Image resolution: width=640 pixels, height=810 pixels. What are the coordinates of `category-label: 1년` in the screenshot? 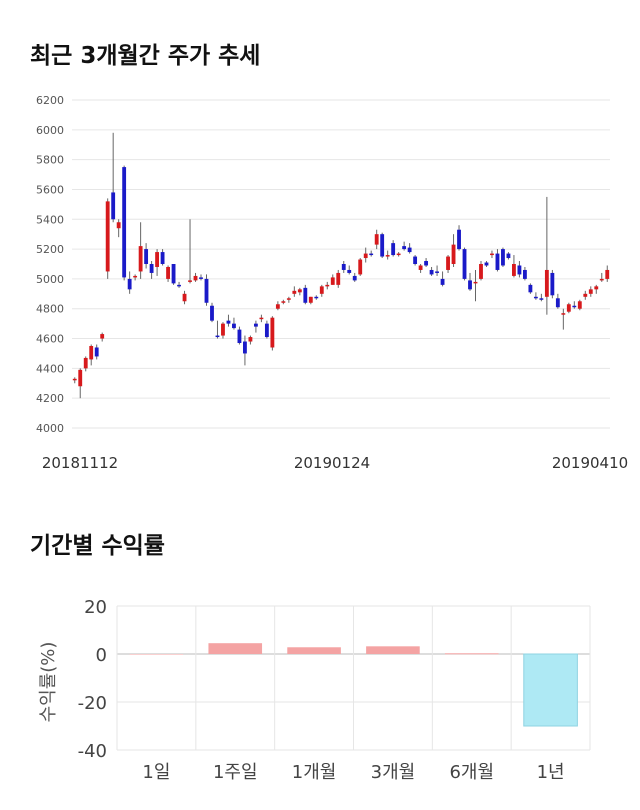 It's located at (551, 772).